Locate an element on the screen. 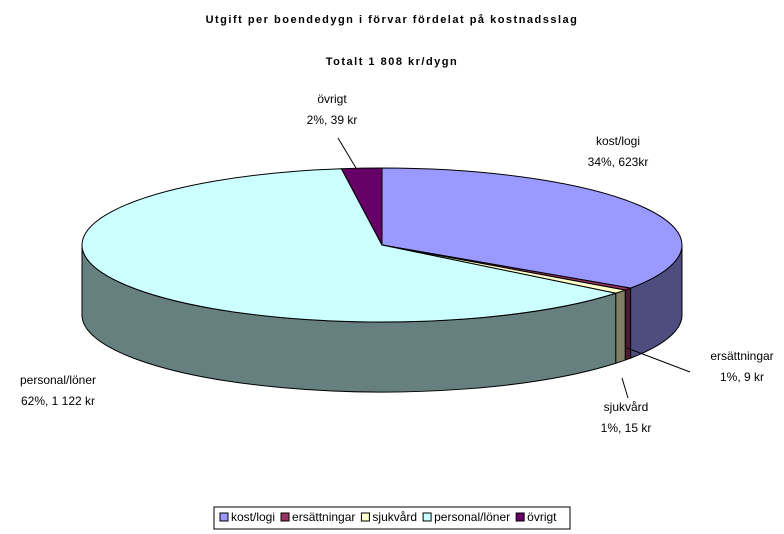 The height and width of the screenshot is (534, 784). legend-label: sjukvård is located at coordinates (394, 517).